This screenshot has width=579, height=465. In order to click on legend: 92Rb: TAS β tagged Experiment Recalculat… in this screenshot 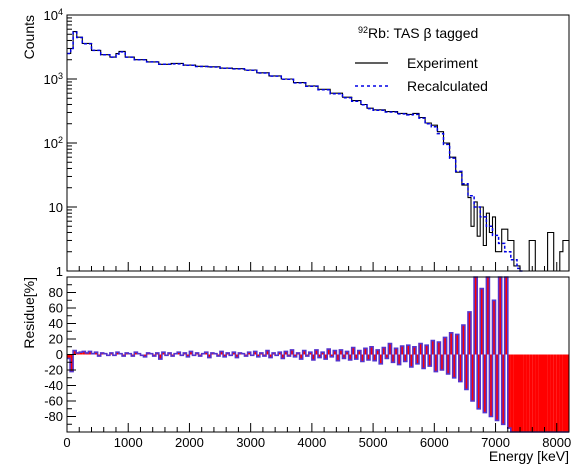, I will do `click(421, 59)`.